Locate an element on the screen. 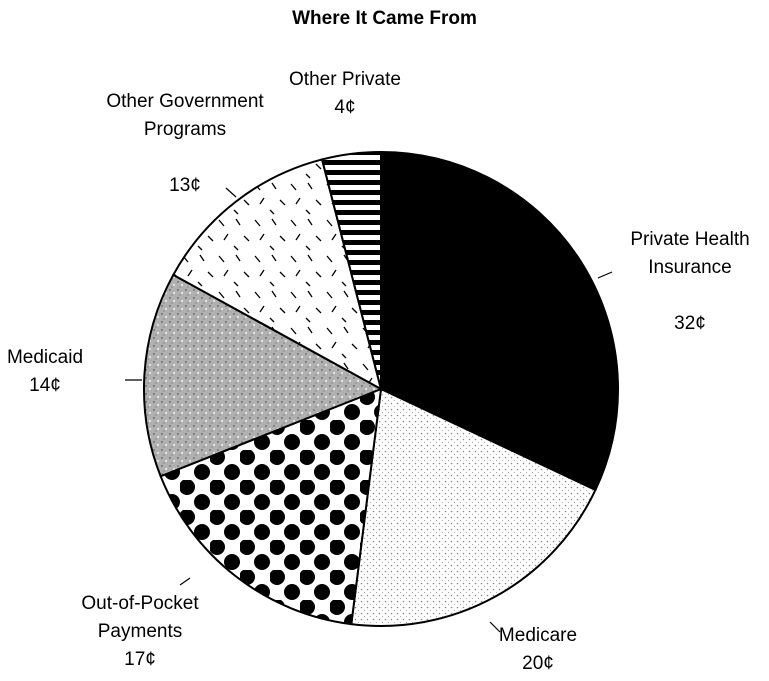  value-label: 14¢ is located at coordinates (45, 385).